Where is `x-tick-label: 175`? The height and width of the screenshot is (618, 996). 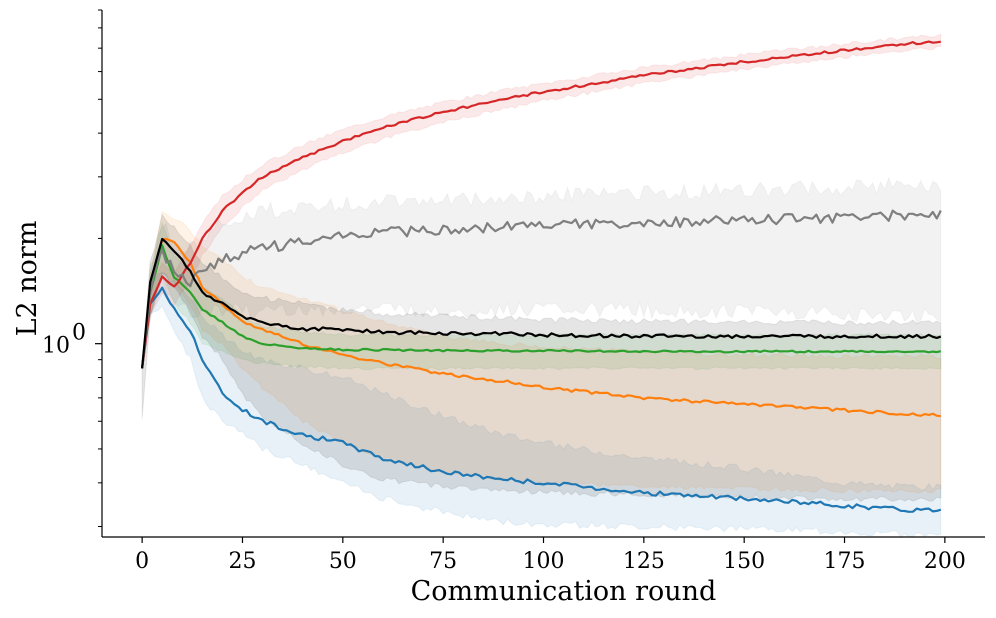 x-tick-label: 175 is located at coordinates (845, 561).